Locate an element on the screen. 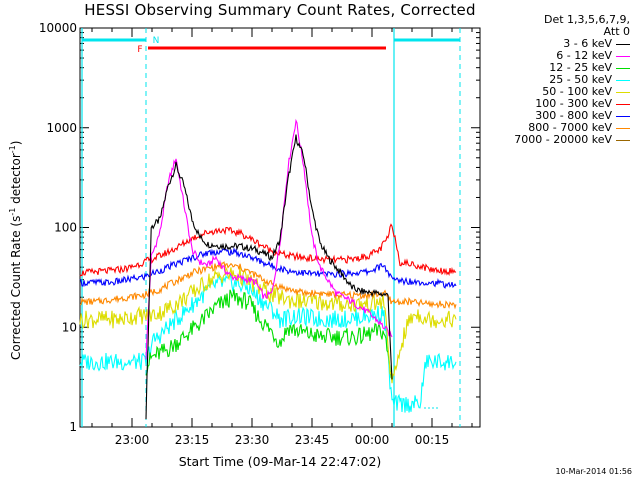  legend-entry-label: 6 - 12 keV is located at coordinates (584, 55).